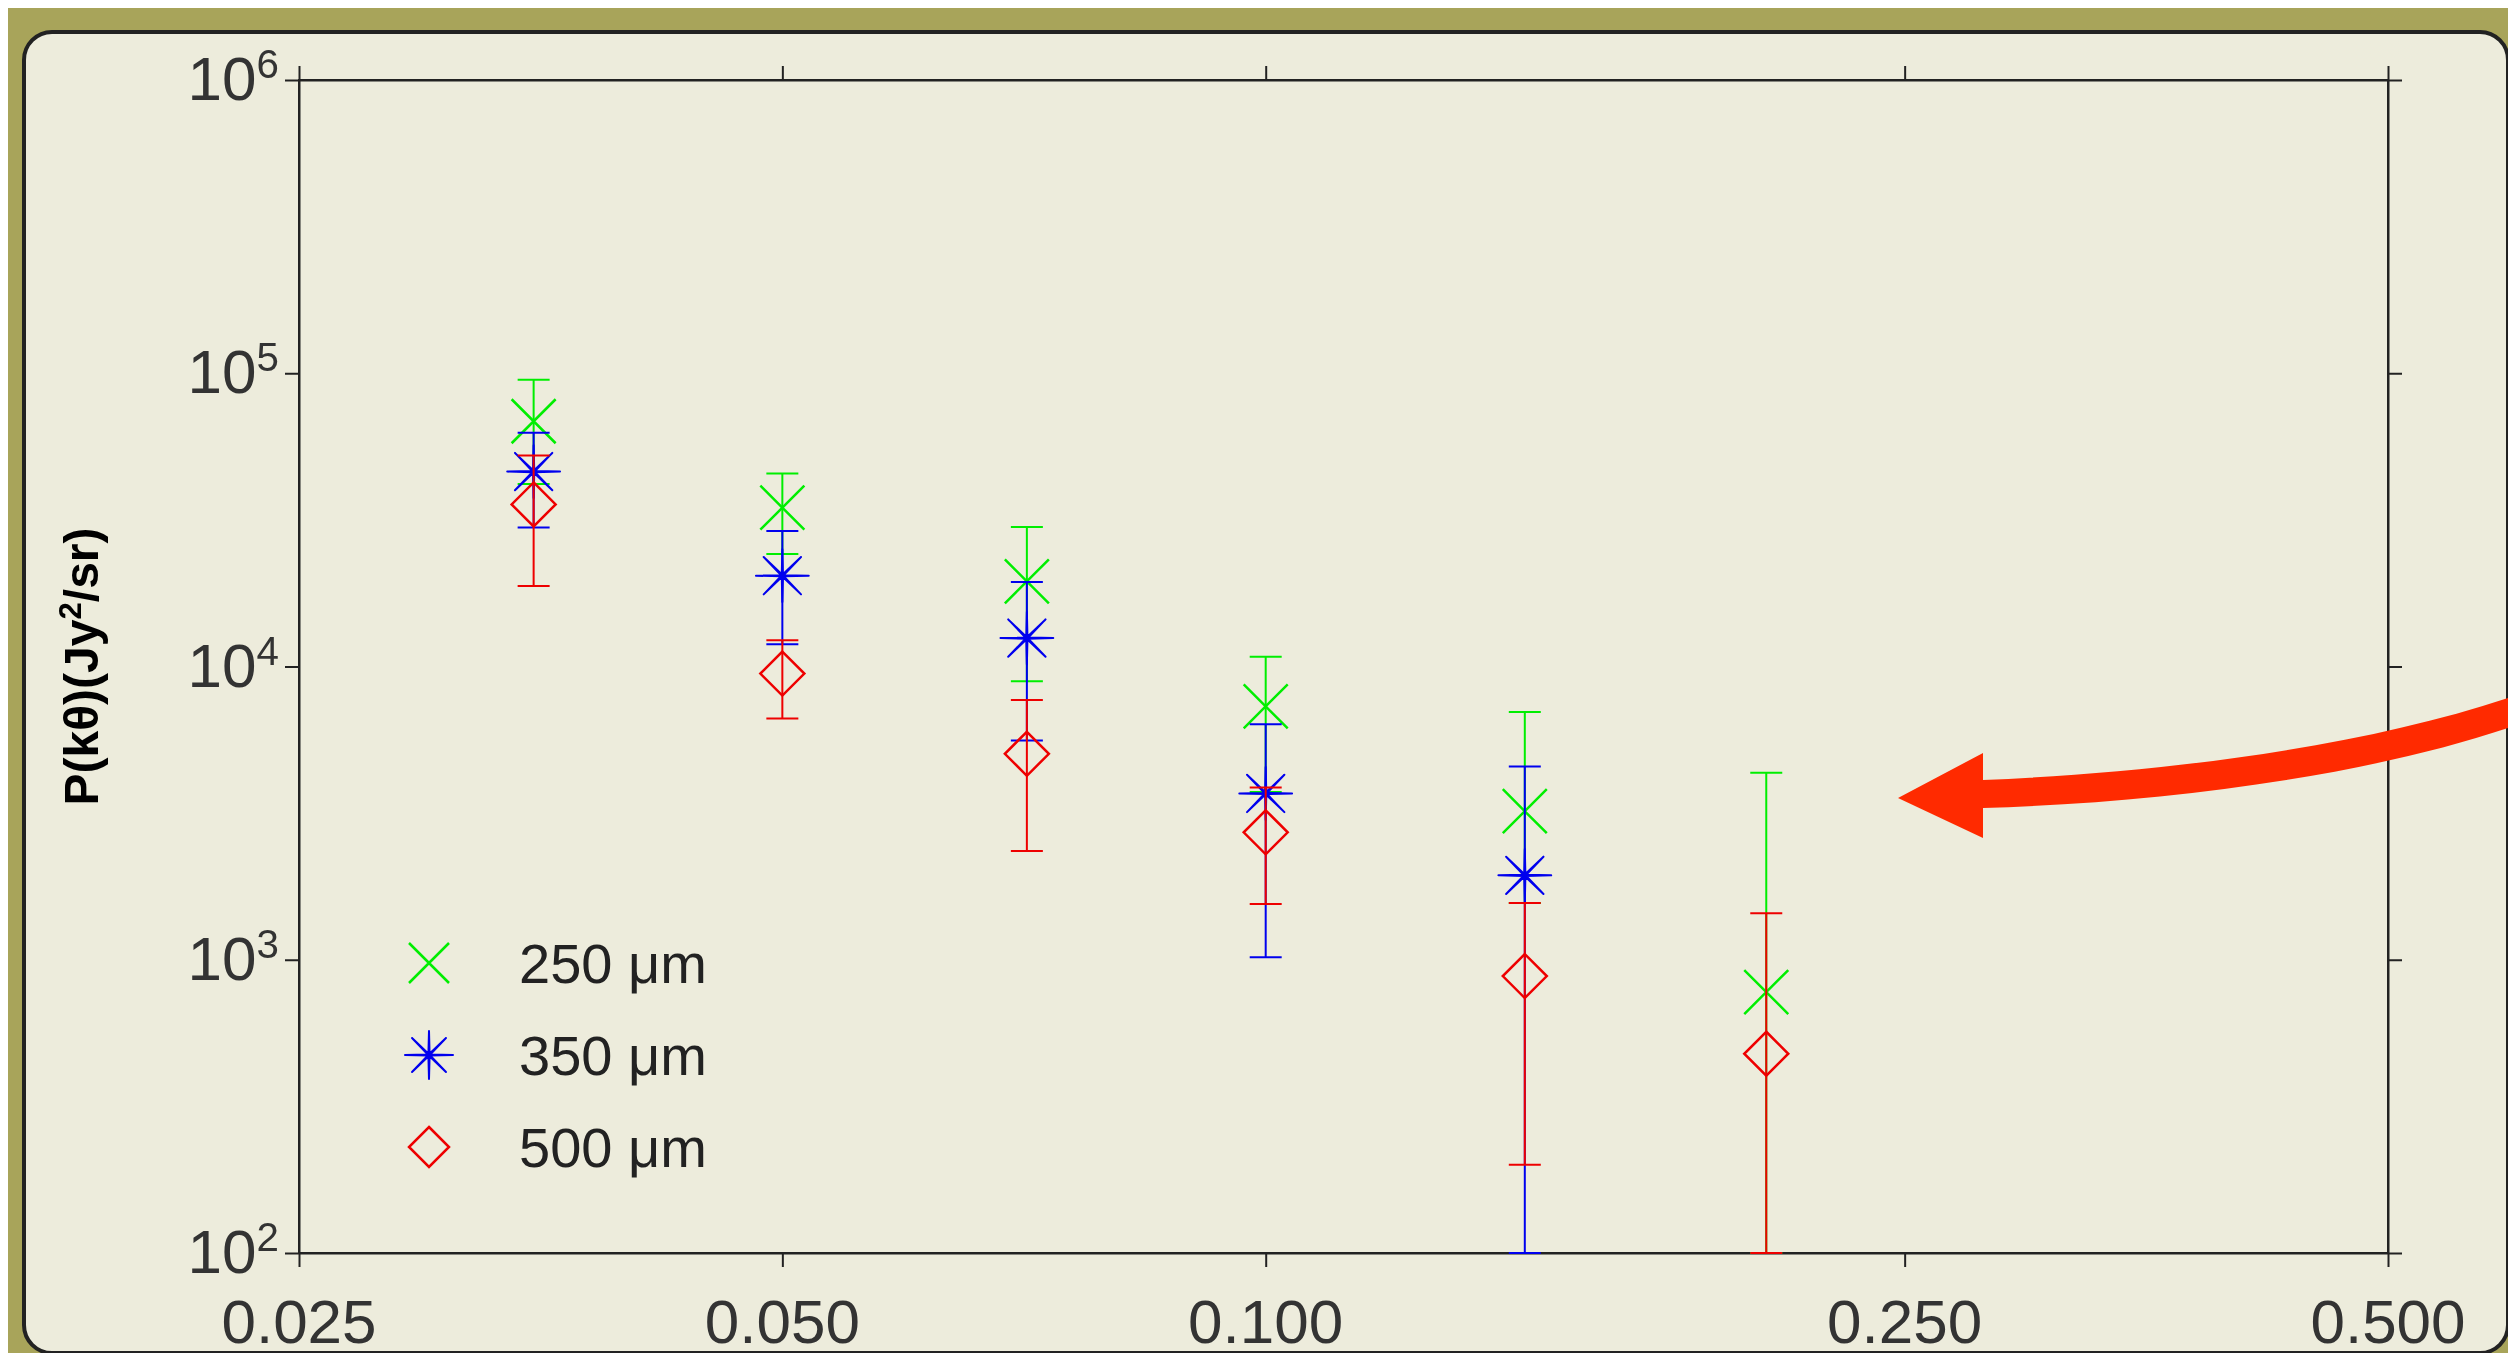  I want to click on legend-label: 500 μm, so click(613, 1147).